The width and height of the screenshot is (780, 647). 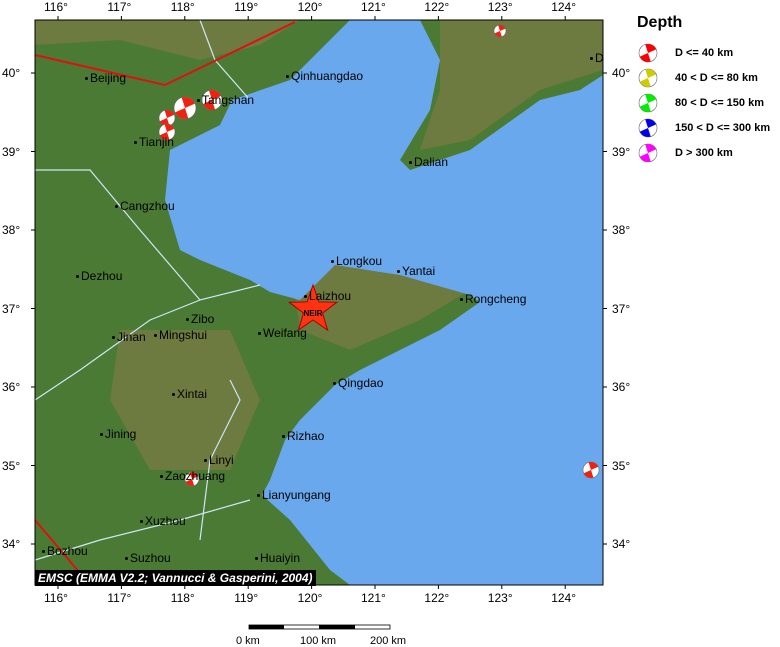 I want to click on city-label: Tangshan, so click(x=225, y=100).